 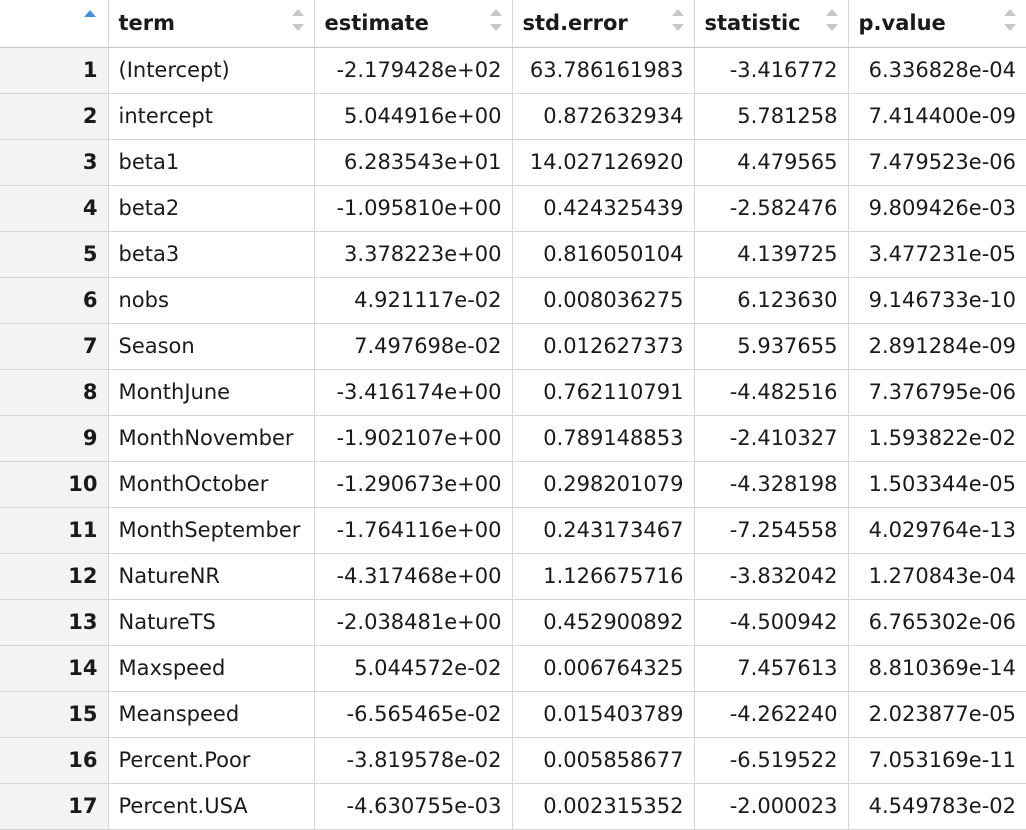 What do you see at coordinates (771, 346) in the screenshot?
I see `cell-statistic: 5.937655` at bounding box center [771, 346].